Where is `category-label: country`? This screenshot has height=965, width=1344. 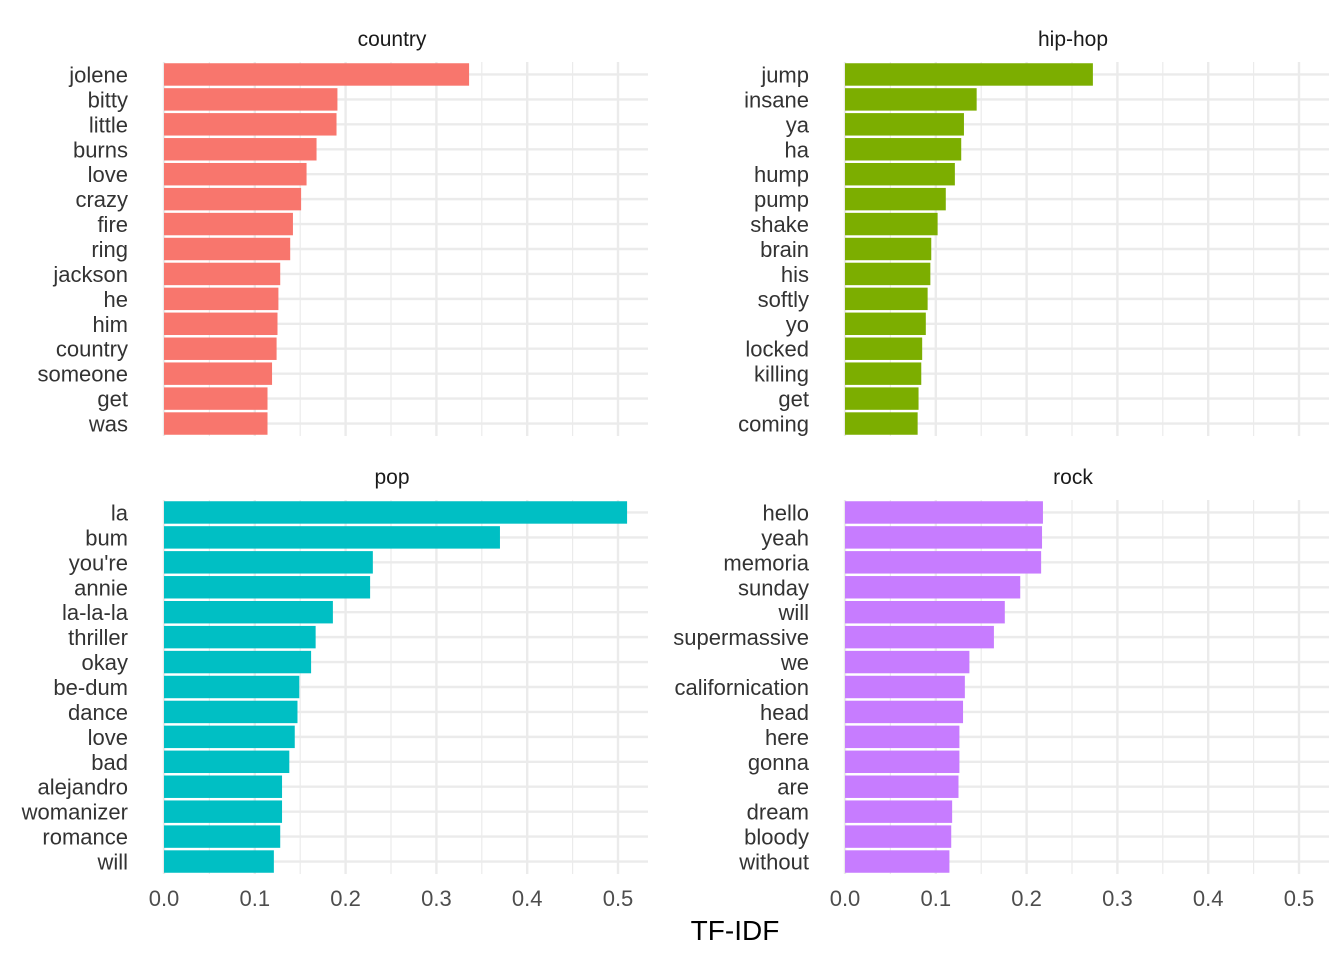 category-label: country is located at coordinates (92, 349).